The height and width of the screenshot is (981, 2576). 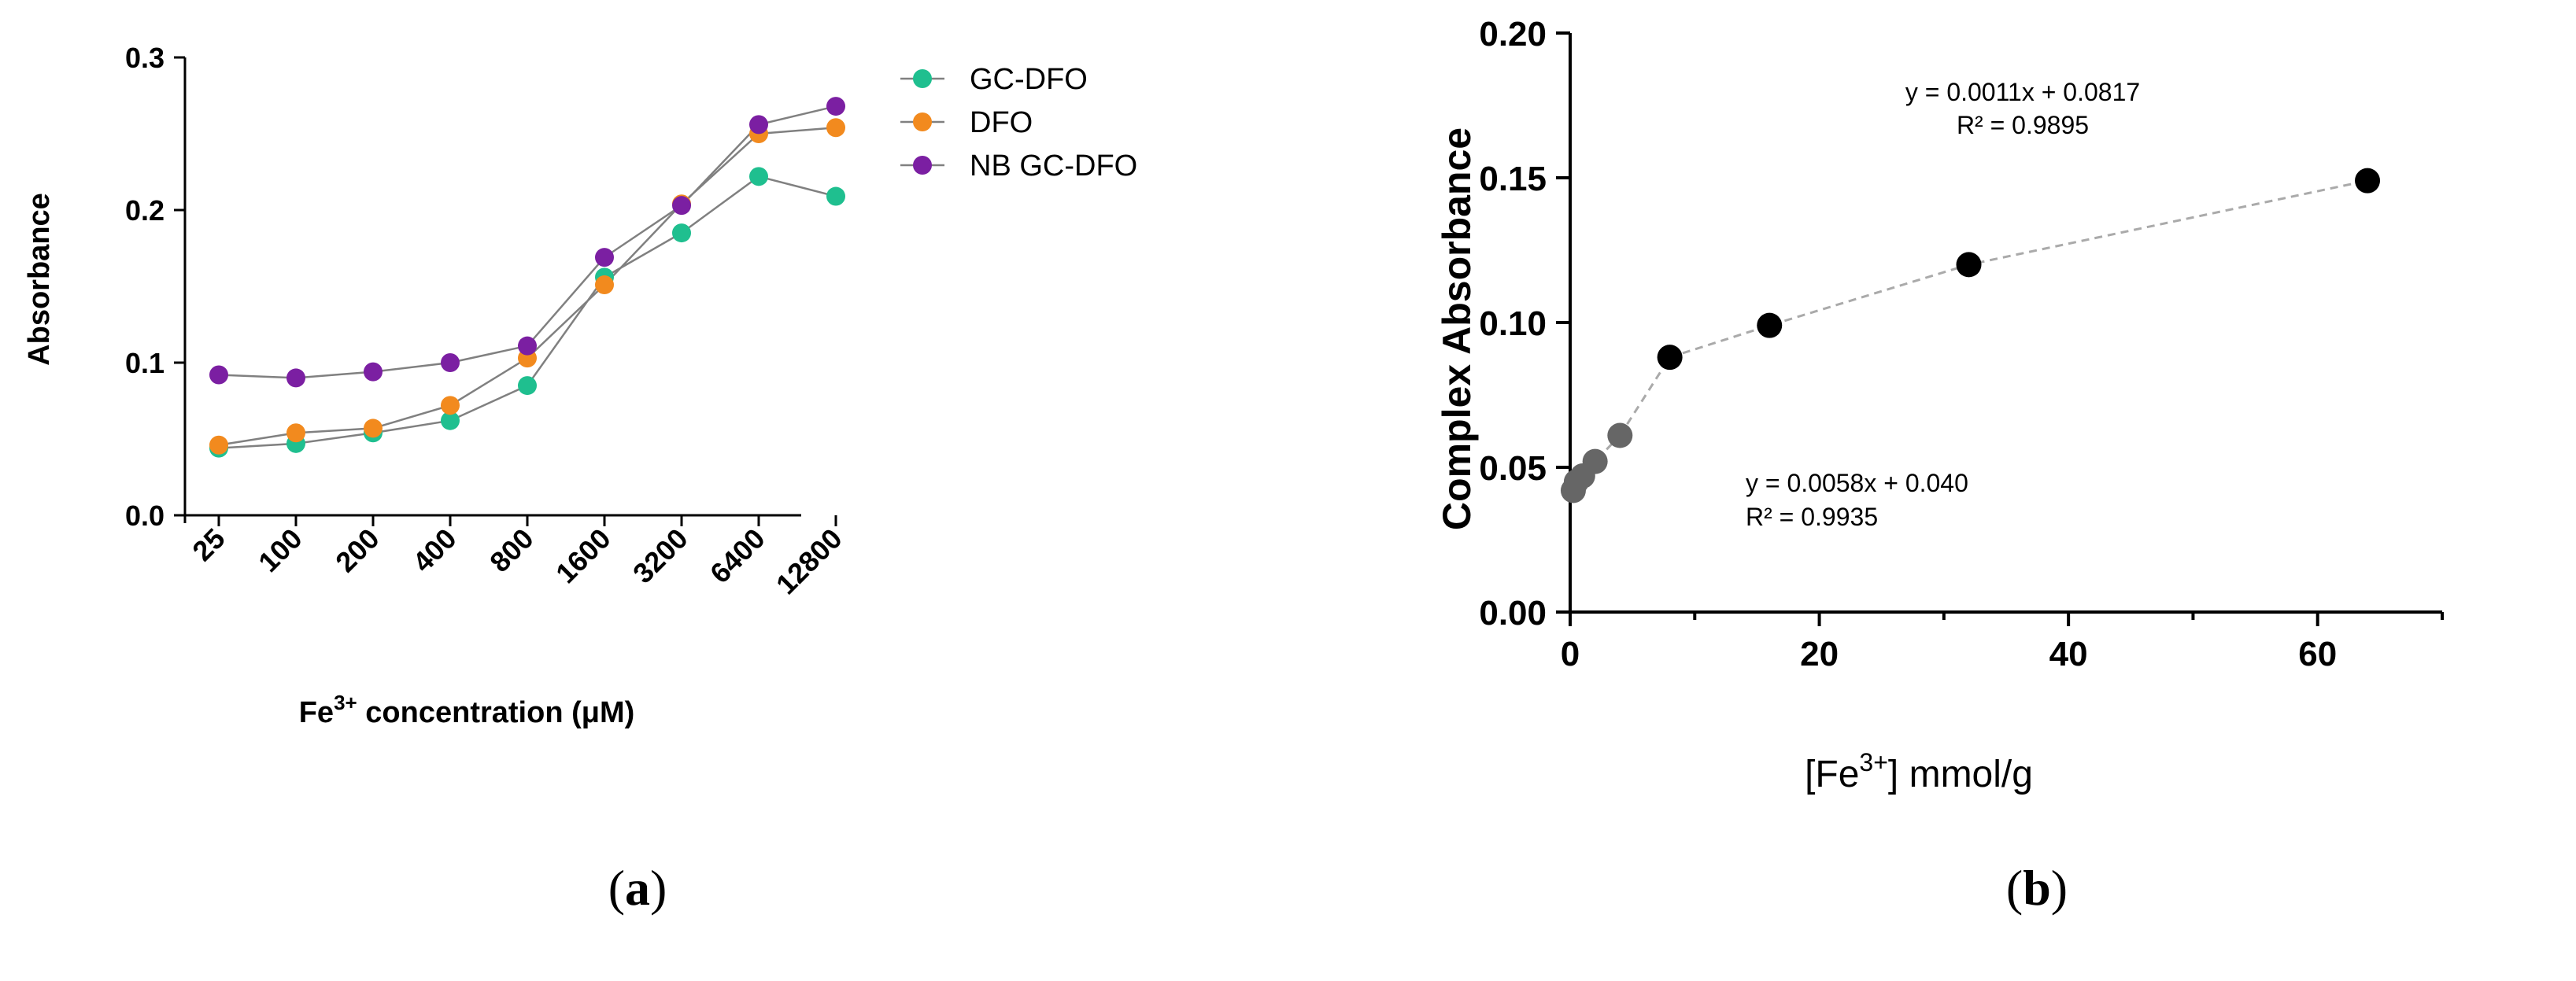 I want to click on chart-b-trend-lines, so click(x=1970, y=335).